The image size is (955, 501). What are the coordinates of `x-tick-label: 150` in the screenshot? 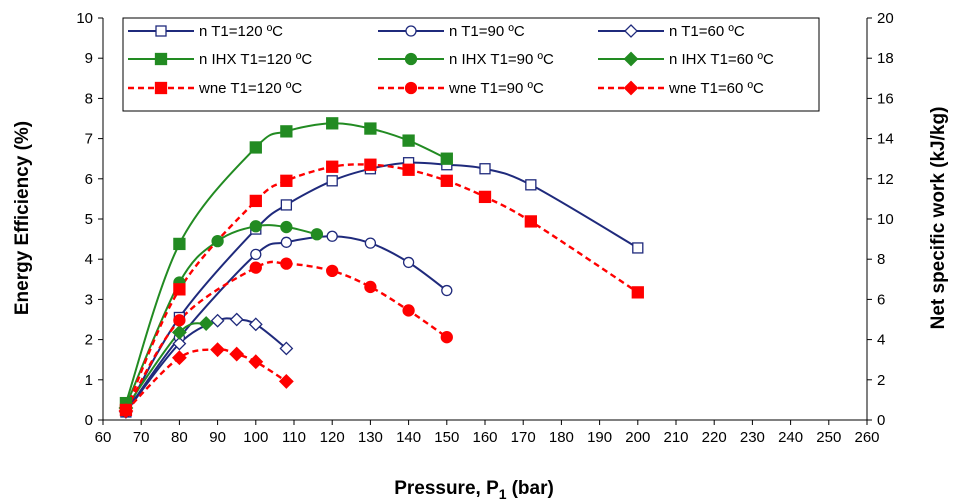 It's located at (446, 437).